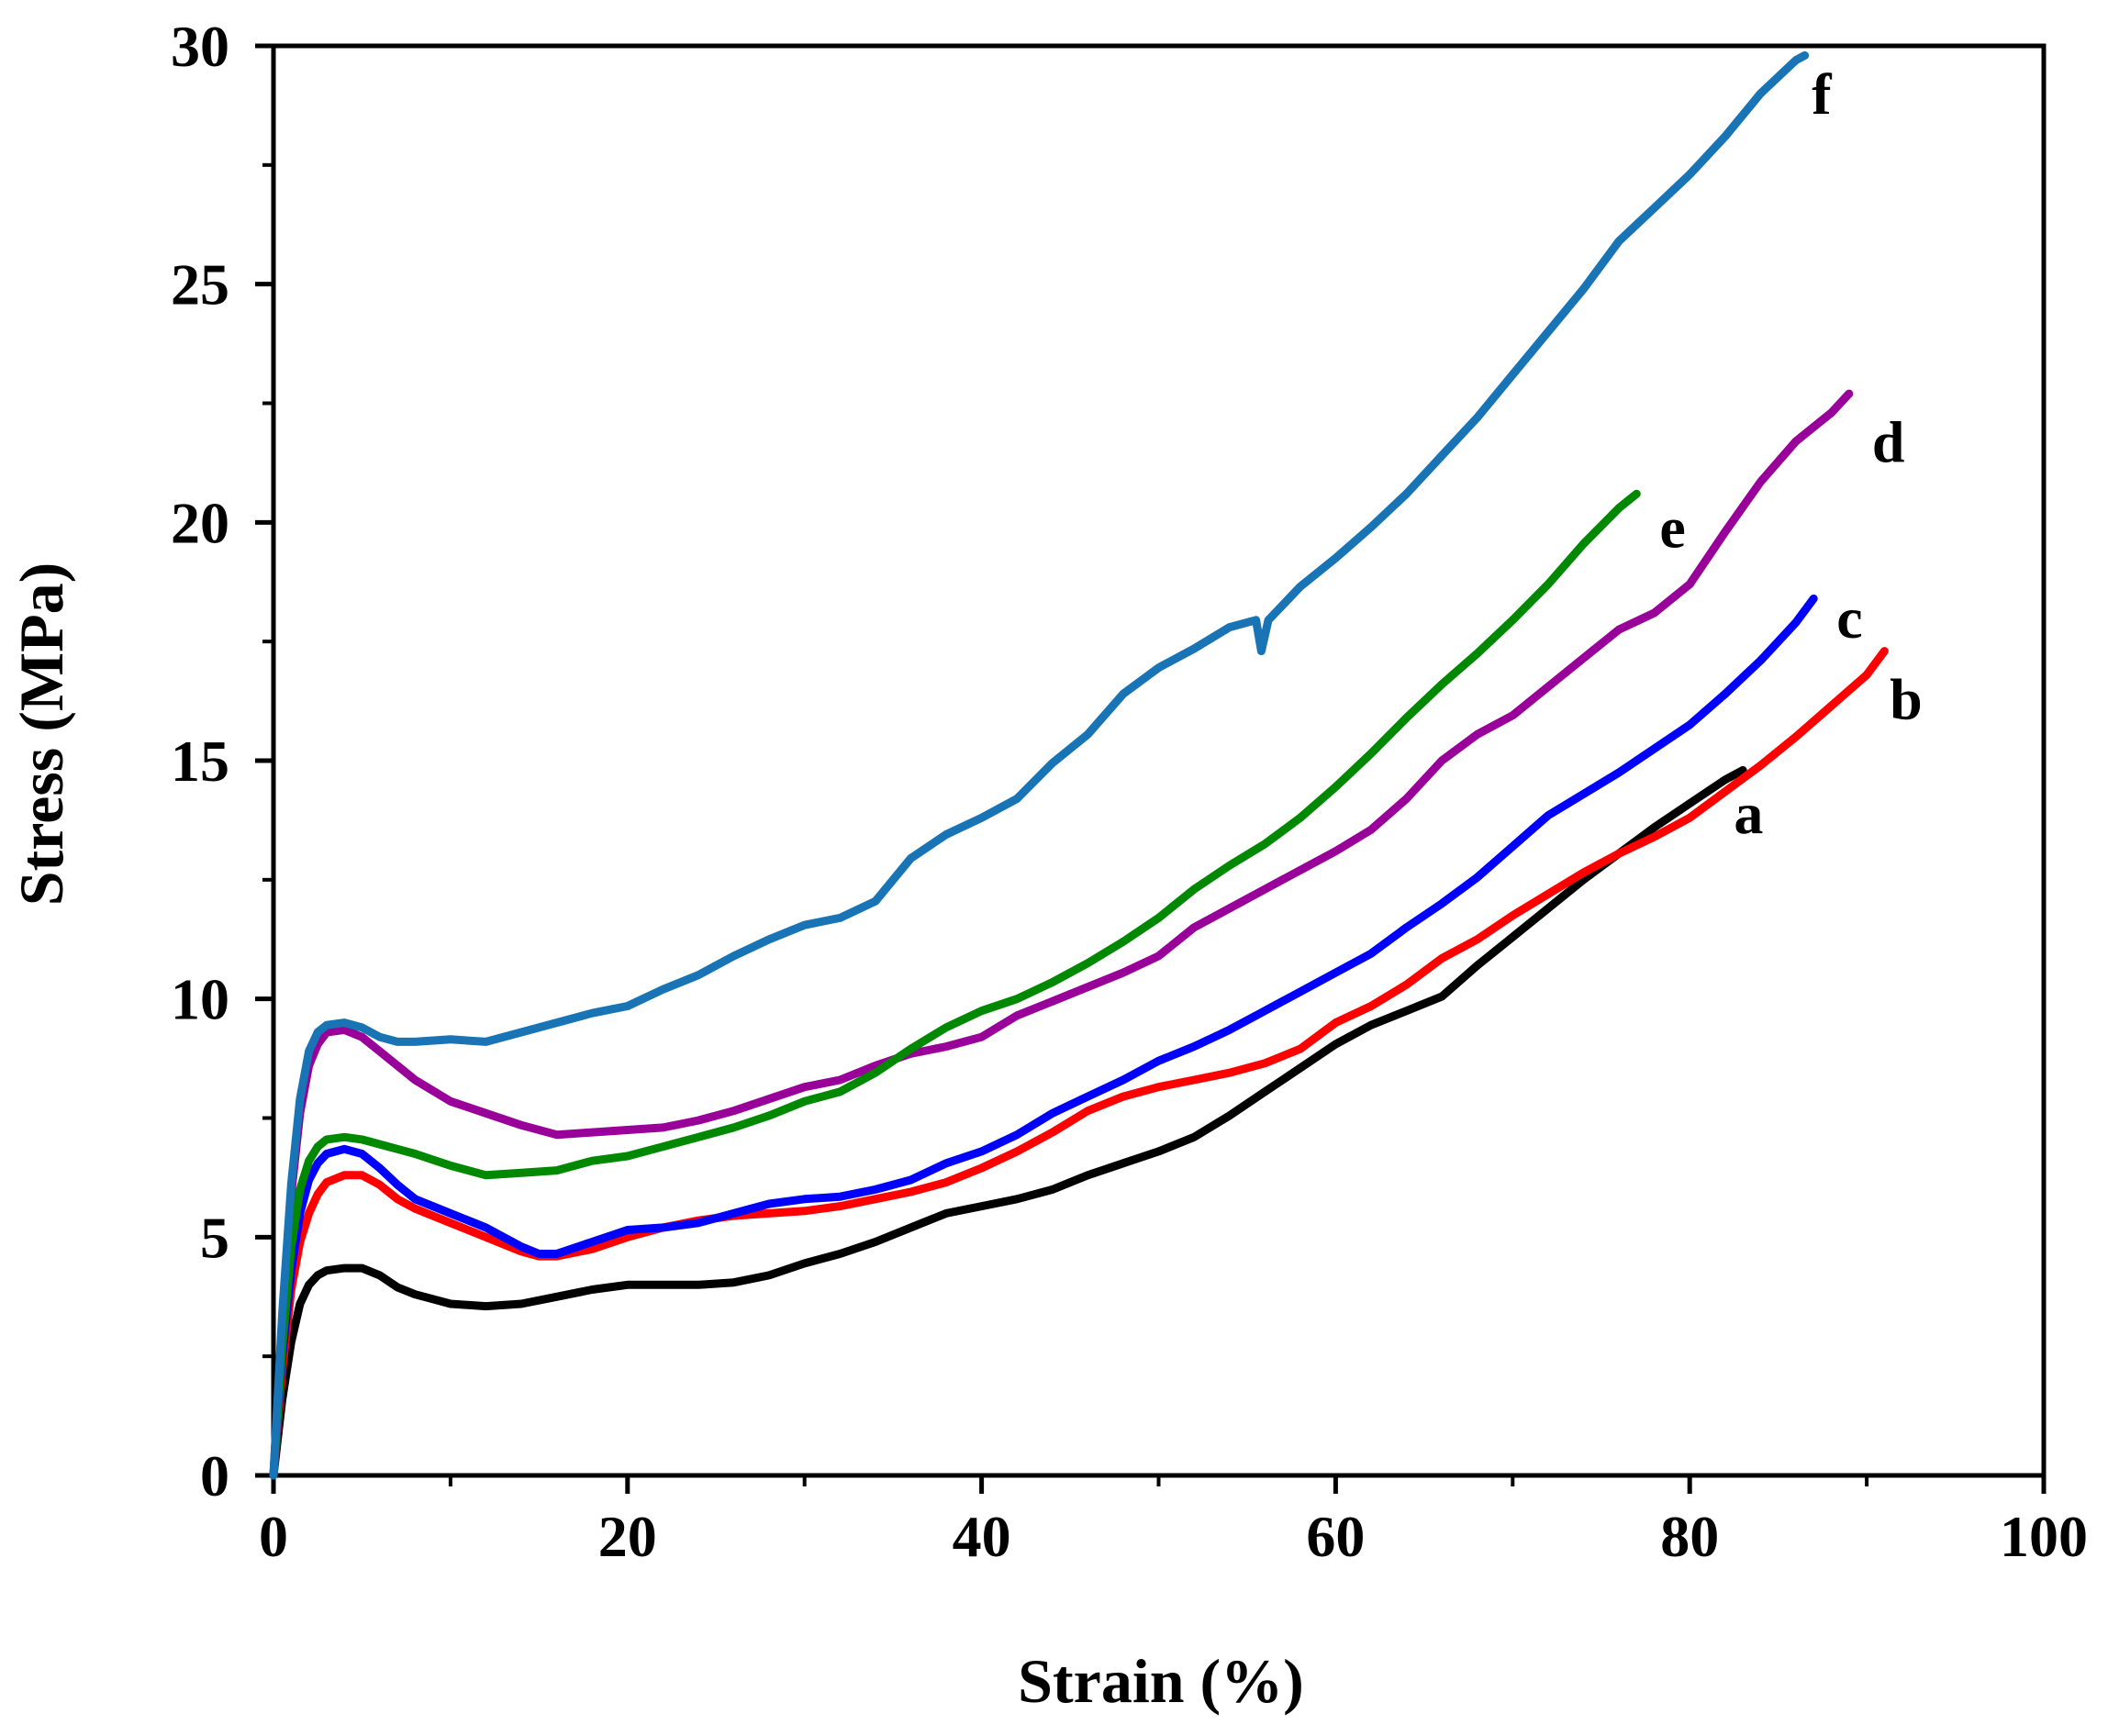 This screenshot has height=1736, width=2108. Describe the element at coordinates (627, 1536) in the screenshot. I see `x-tick-label: 20` at that location.